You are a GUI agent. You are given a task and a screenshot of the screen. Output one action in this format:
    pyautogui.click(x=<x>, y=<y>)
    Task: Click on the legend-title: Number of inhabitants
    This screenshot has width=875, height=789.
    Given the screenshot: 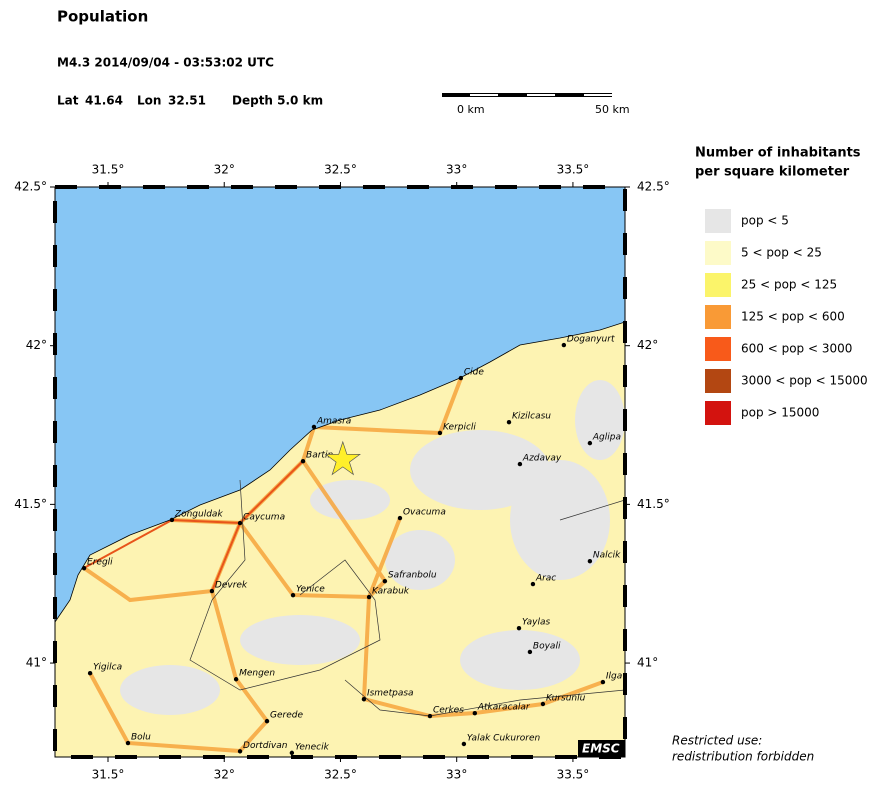 What is the action you would take?
    pyautogui.click(x=778, y=153)
    